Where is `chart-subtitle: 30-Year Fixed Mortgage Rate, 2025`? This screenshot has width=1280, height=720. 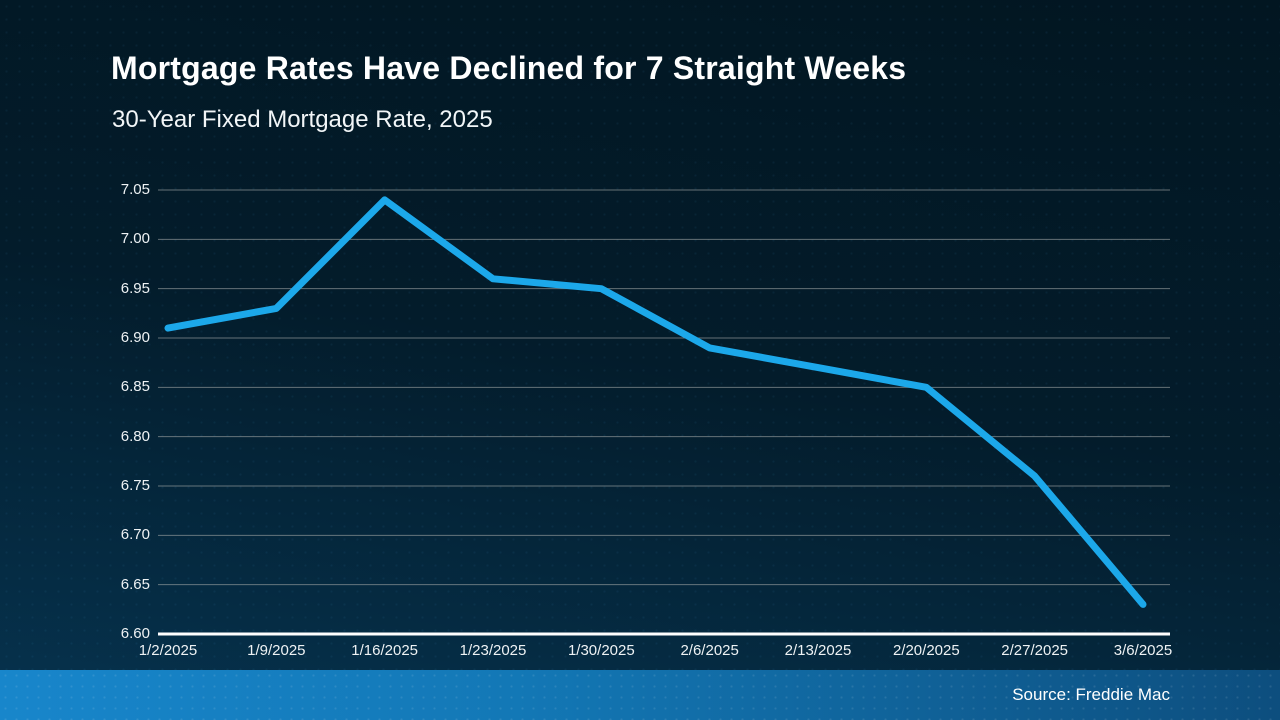
chart-subtitle: 30-Year Fixed Mortgage Rate, 2025 is located at coordinates (302, 119).